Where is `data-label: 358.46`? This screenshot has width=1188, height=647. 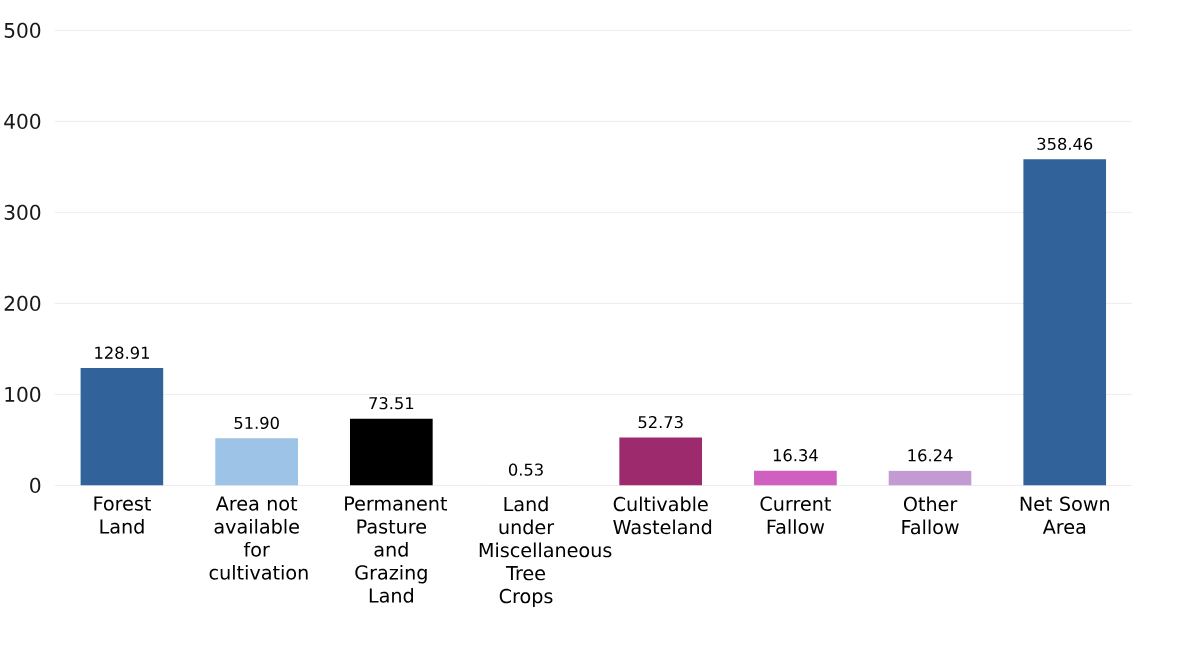
data-label: 358.46 is located at coordinates (1065, 144).